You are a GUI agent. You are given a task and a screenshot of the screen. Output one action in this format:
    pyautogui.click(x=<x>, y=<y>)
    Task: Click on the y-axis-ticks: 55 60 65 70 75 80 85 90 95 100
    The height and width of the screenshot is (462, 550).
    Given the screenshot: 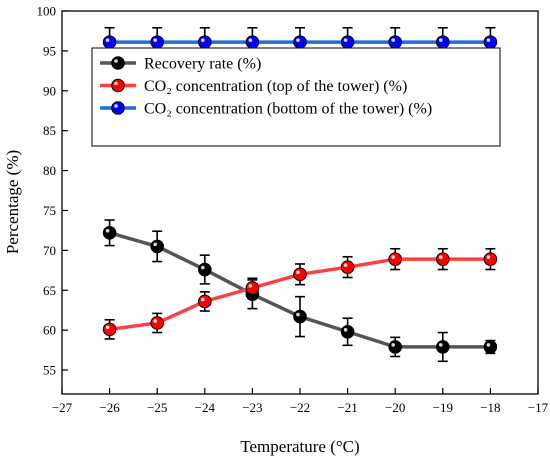 What is the action you would take?
    pyautogui.click(x=52, y=191)
    